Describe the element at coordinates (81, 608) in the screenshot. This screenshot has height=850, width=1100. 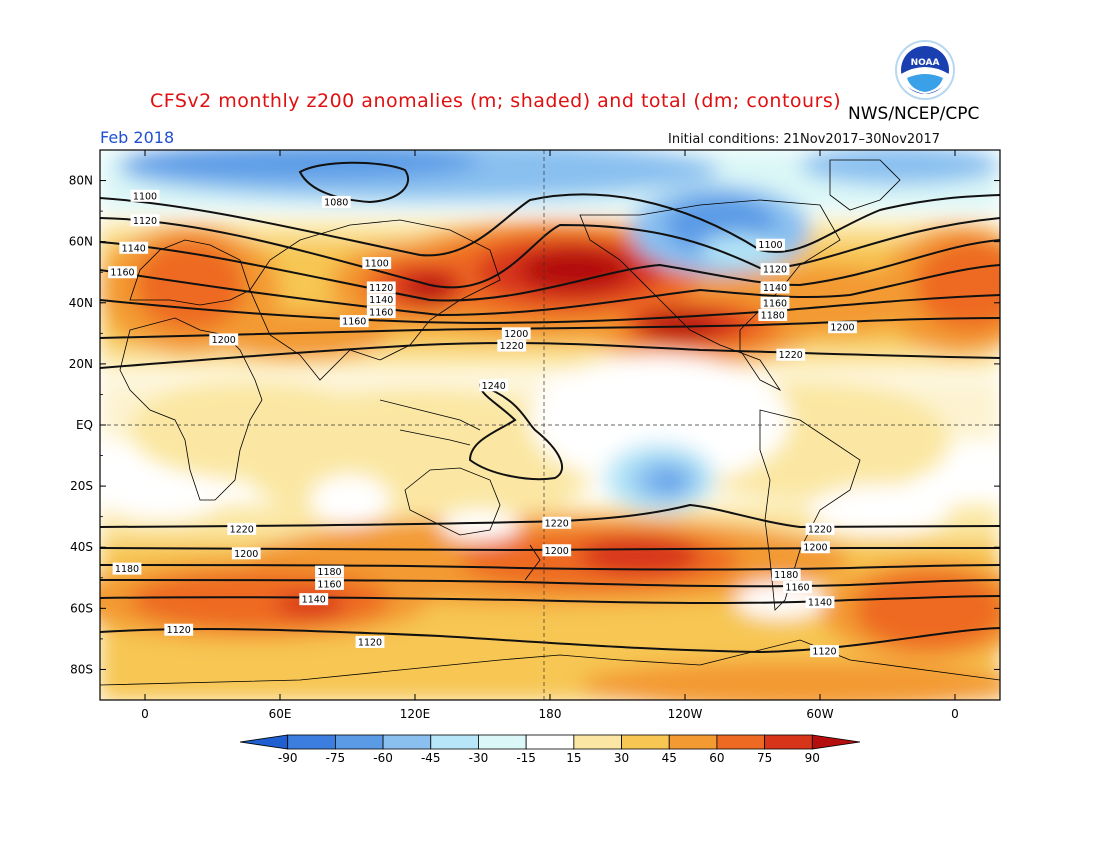
I see `lat-label: 60S` at that location.